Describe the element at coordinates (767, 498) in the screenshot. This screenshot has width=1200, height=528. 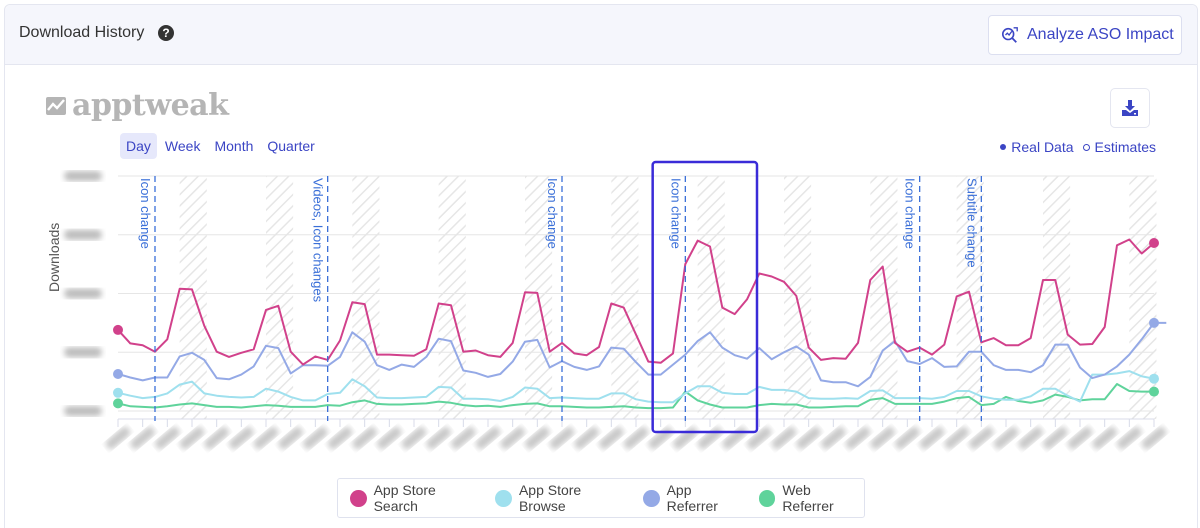
I see `legend-swatch-web` at that location.